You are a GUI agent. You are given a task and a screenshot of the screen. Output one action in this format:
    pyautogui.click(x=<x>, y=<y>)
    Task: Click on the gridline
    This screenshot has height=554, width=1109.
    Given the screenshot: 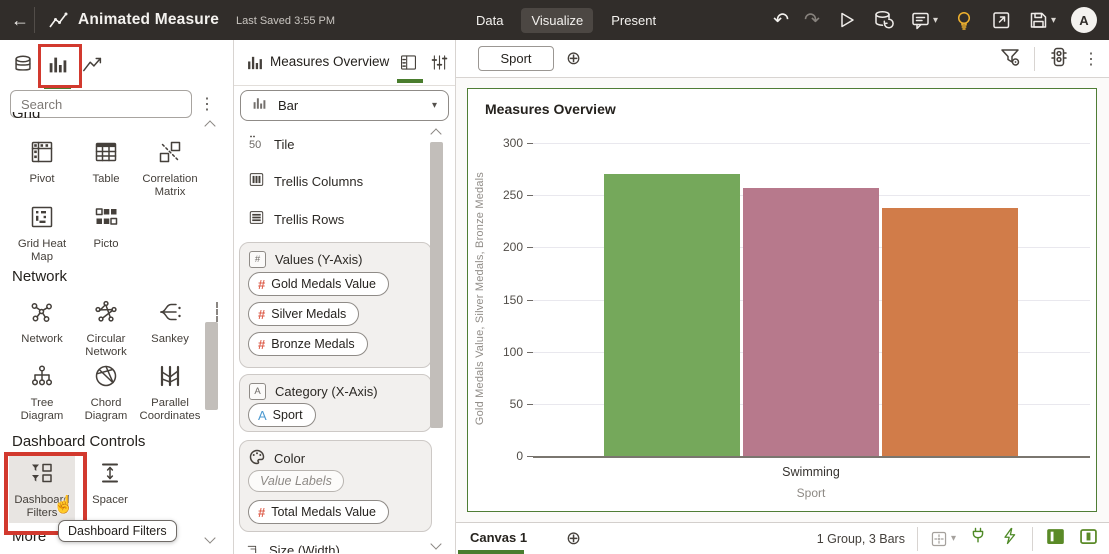 What is the action you would take?
    pyautogui.click(x=811, y=457)
    